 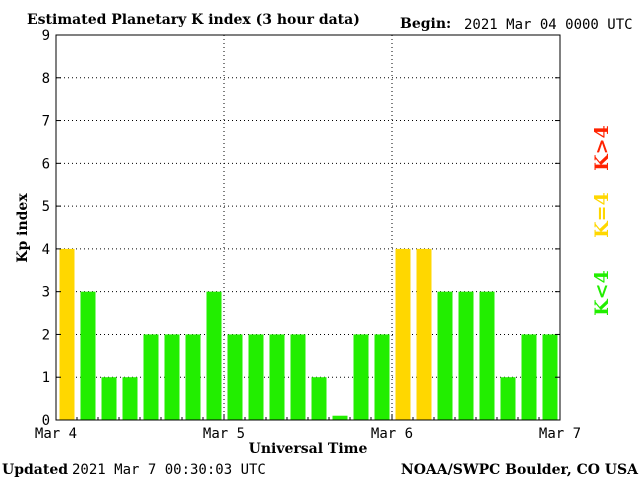 What do you see at coordinates (560, 434) in the screenshot?
I see `x-tick-label: Mar 7` at bounding box center [560, 434].